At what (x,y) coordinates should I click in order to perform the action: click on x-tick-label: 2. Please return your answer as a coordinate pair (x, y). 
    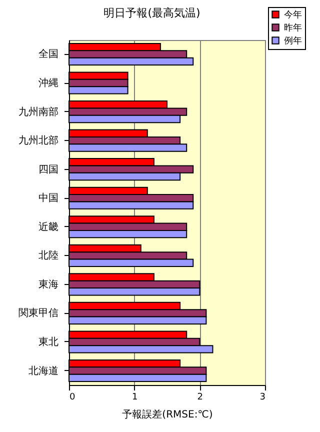
    Looking at the image, I should click on (200, 397).